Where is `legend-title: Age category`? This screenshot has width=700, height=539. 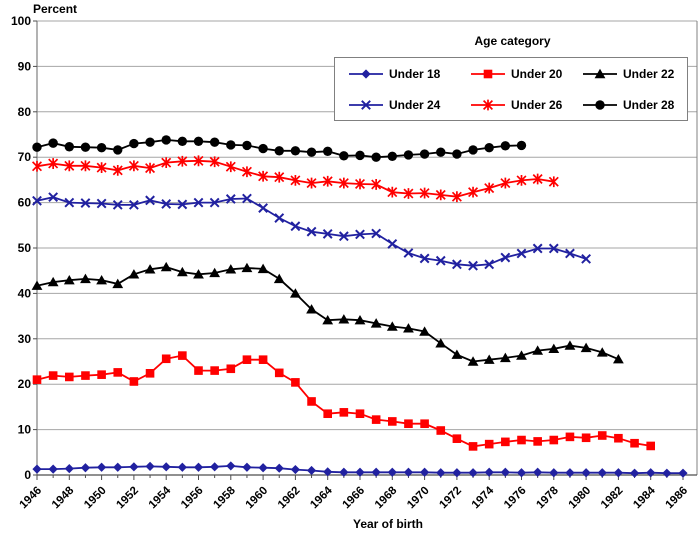 legend-title: Age category is located at coordinates (512, 41).